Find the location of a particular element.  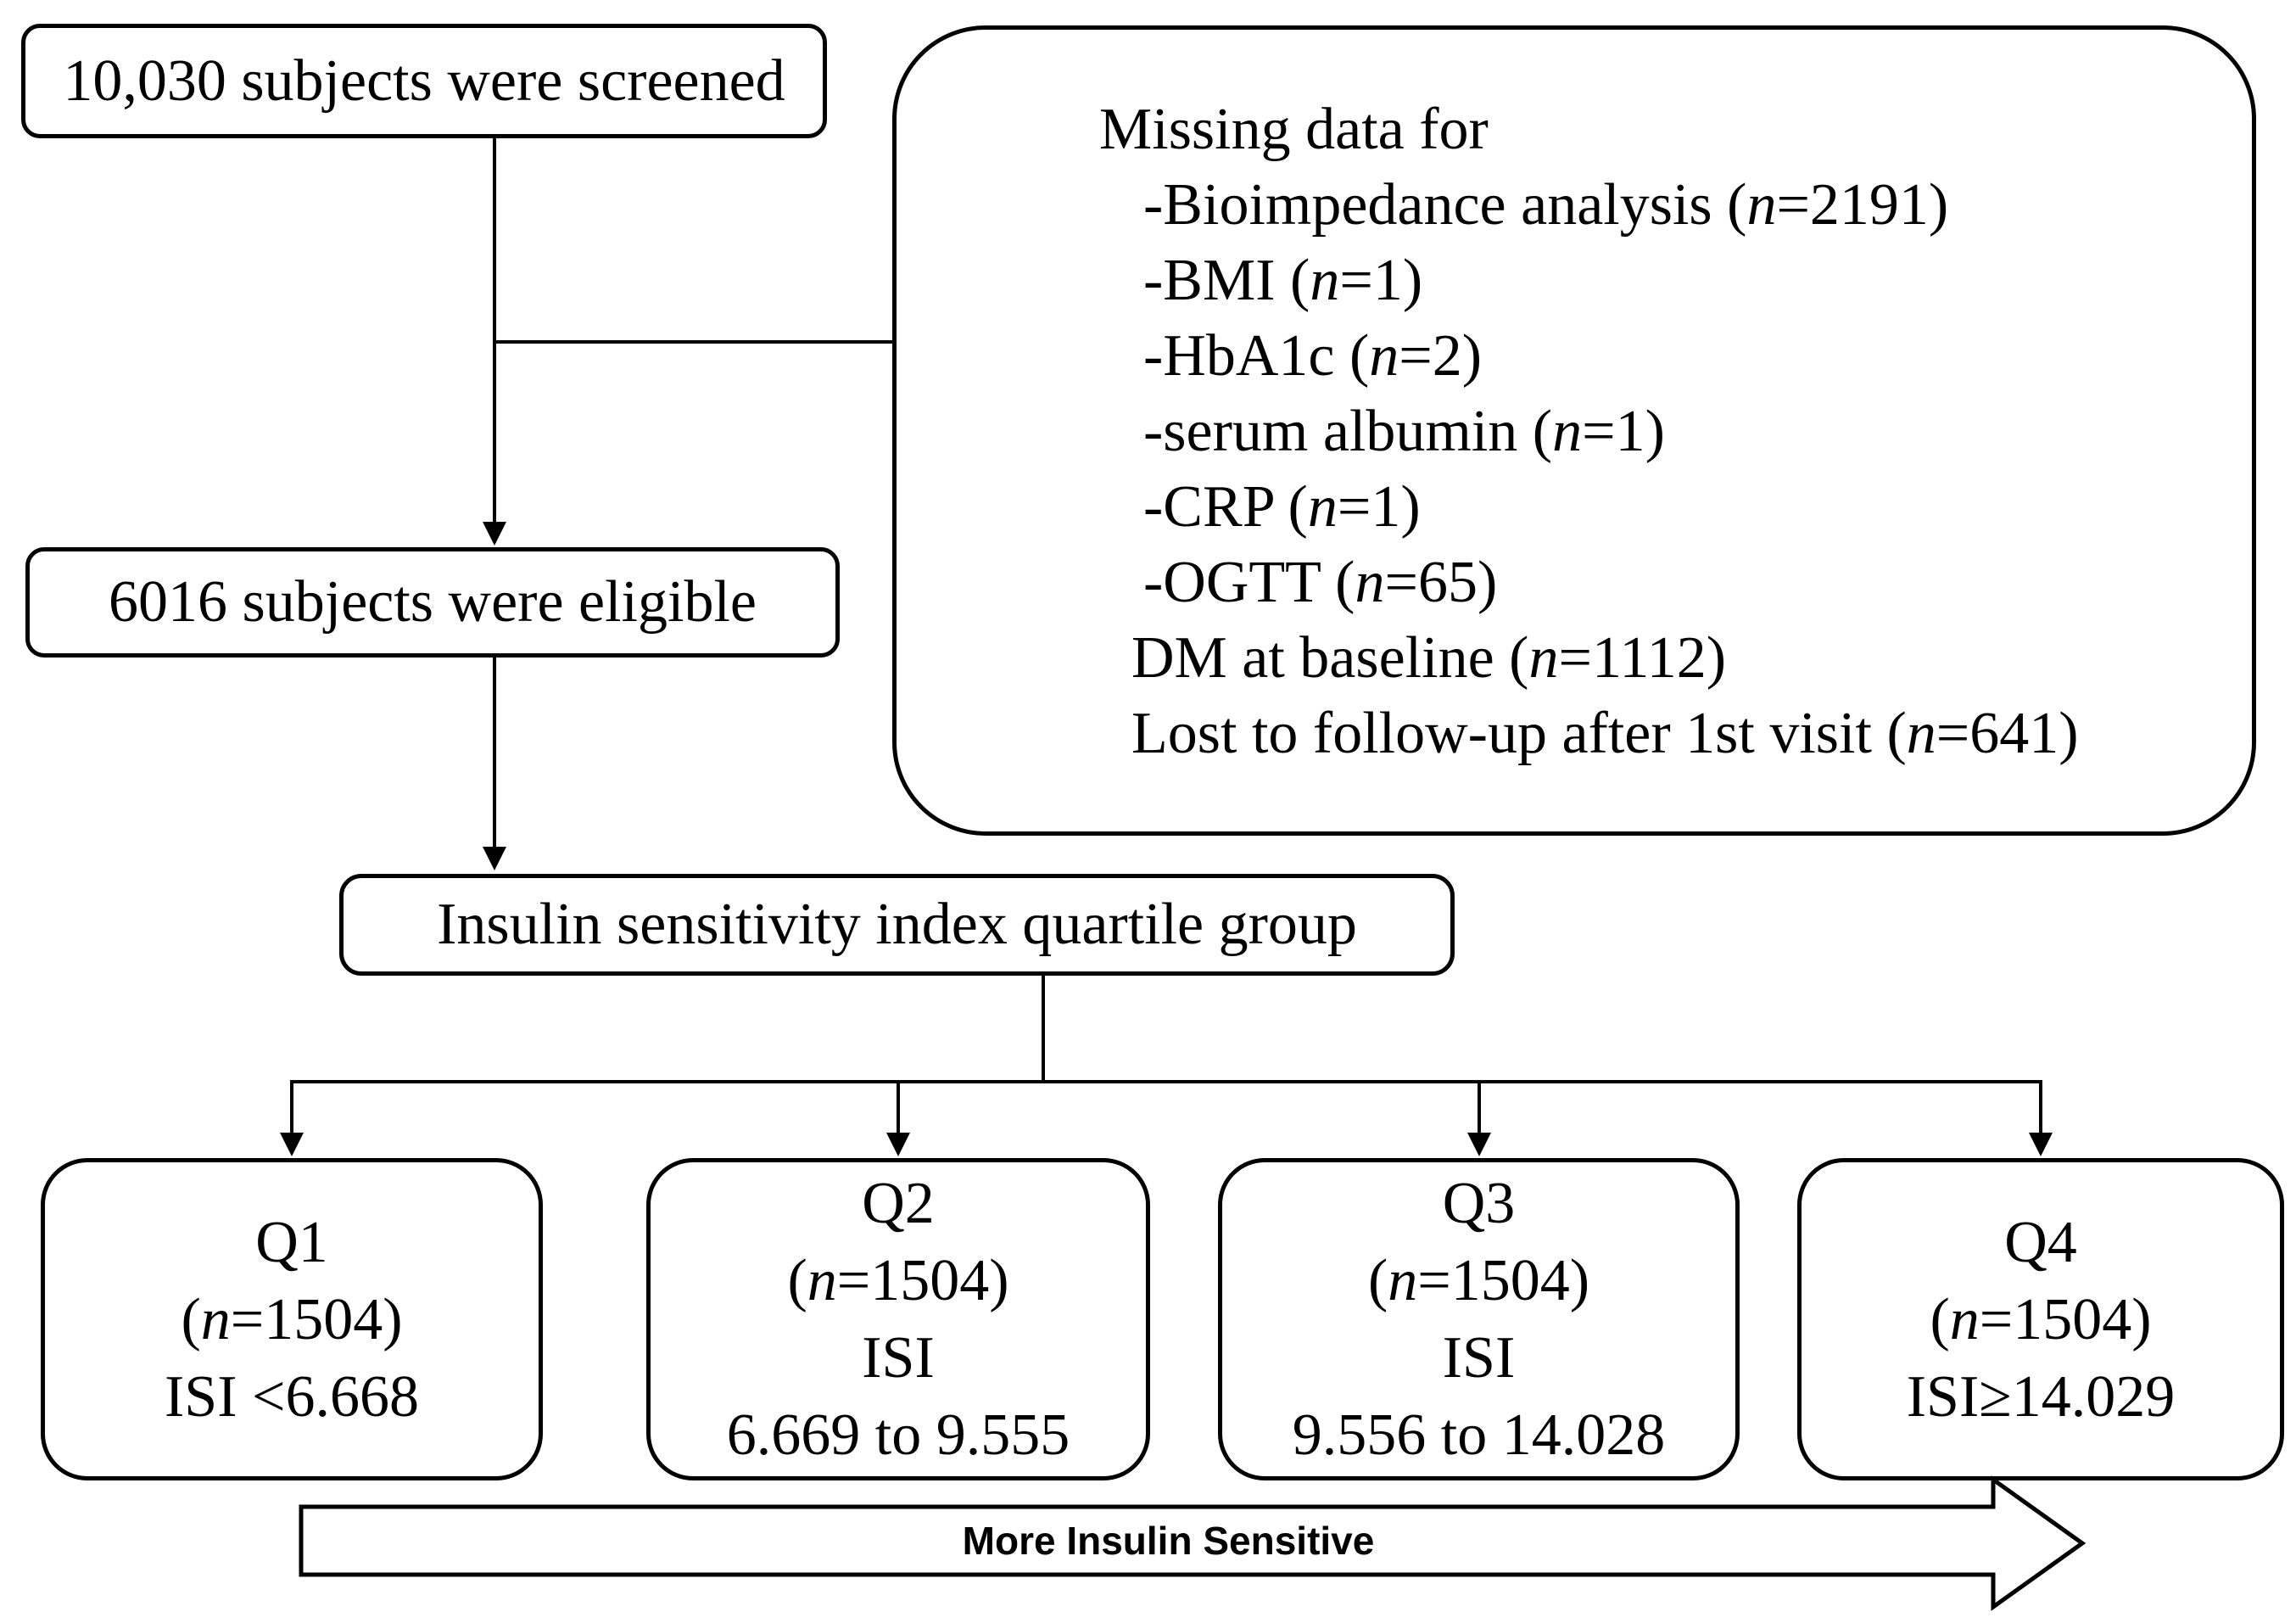

connector-to-exclusion-box is located at coordinates (693, 342).